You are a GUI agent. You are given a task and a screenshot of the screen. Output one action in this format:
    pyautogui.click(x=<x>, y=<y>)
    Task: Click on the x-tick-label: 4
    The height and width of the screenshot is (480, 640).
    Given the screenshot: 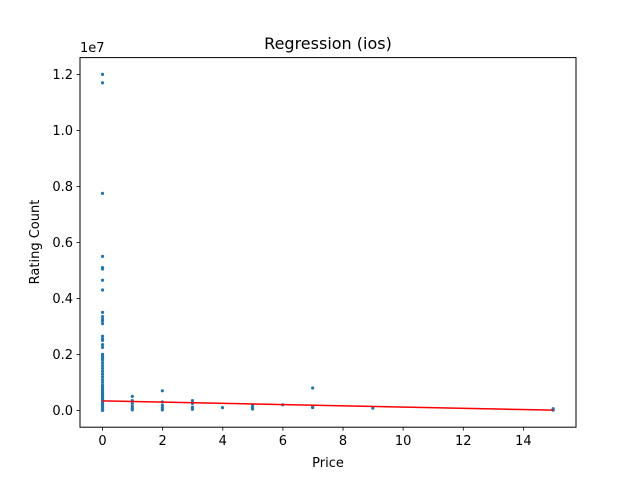 What is the action you would take?
    pyautogui.click(x=223, y=441)
    